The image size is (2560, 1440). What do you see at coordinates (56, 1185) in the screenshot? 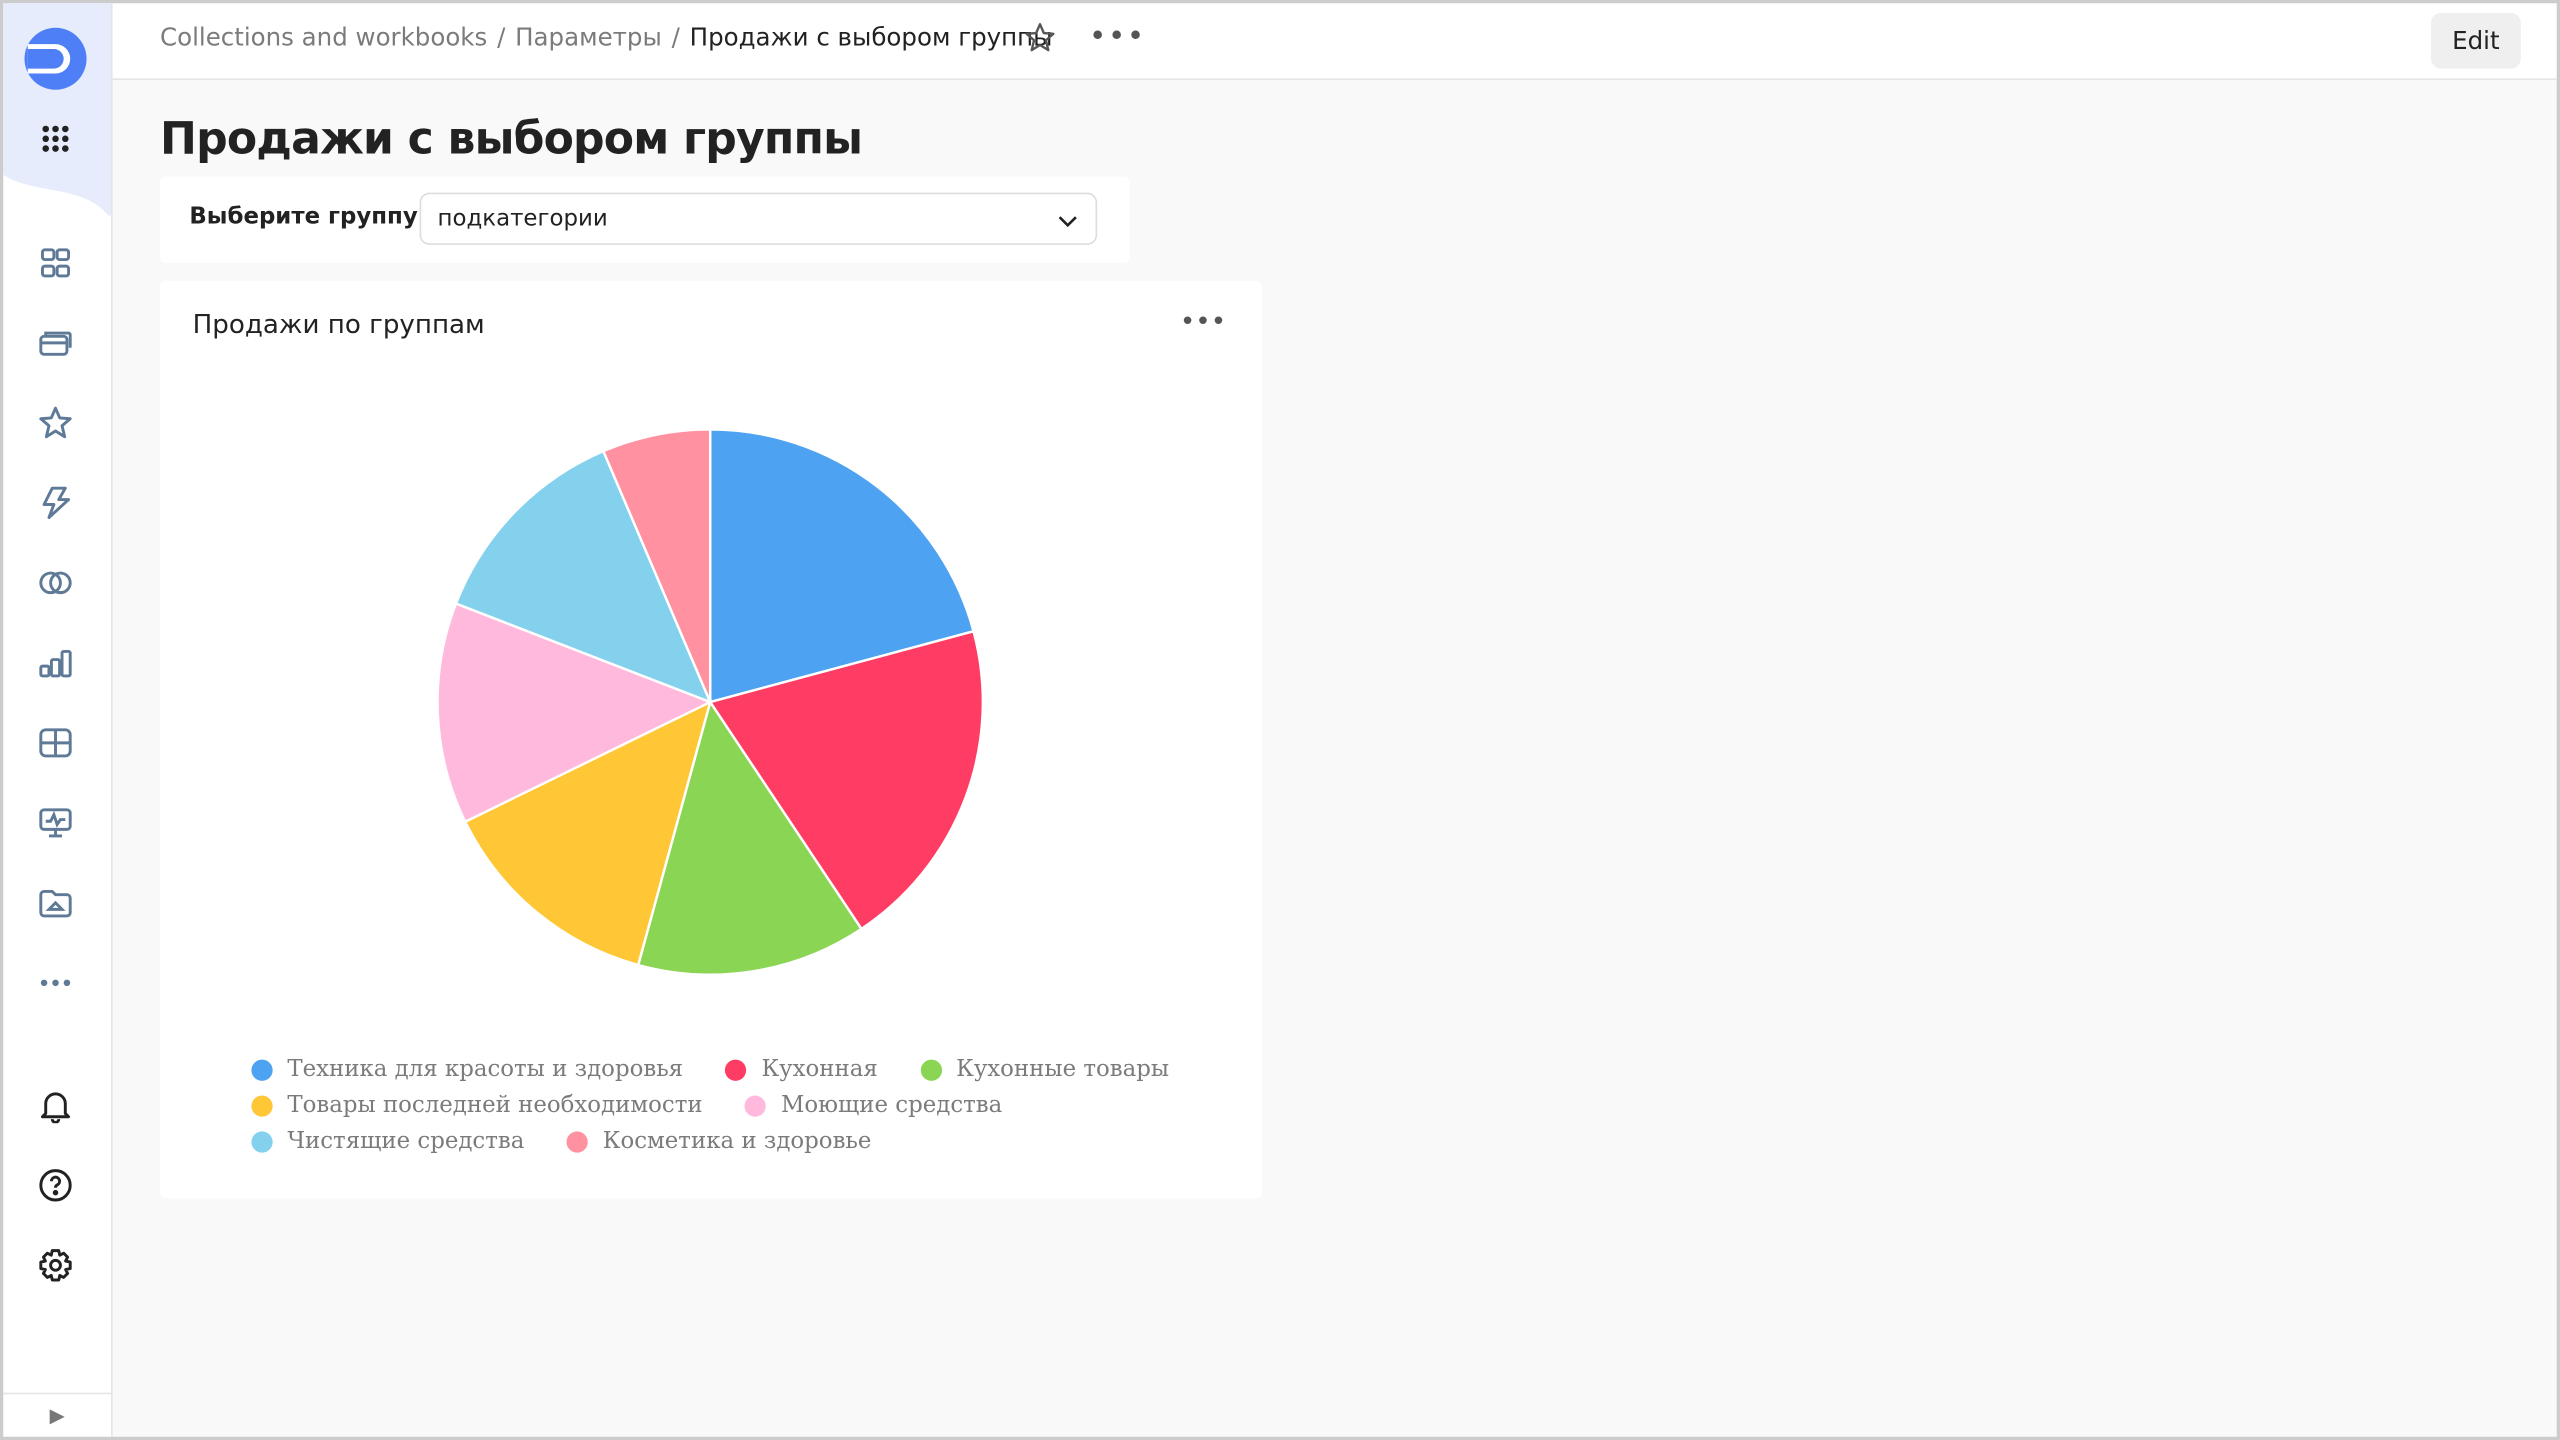
I see `help-icon` at bounding box center [56, 1185].